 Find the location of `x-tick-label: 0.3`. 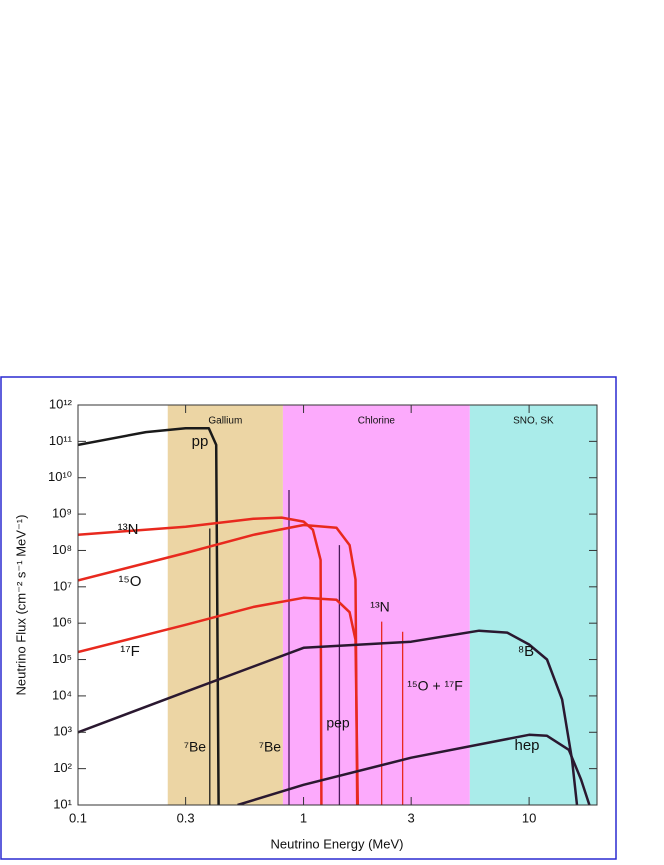

x-tick-label: 0.3 is located at coordinates (186, 817).